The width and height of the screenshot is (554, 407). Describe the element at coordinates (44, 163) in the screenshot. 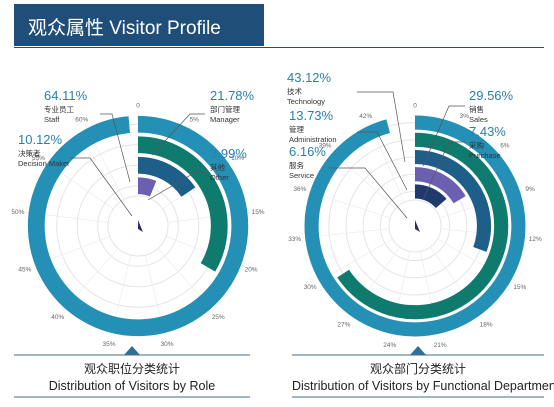

I see `series-label-en: Decision Maker` at that location.